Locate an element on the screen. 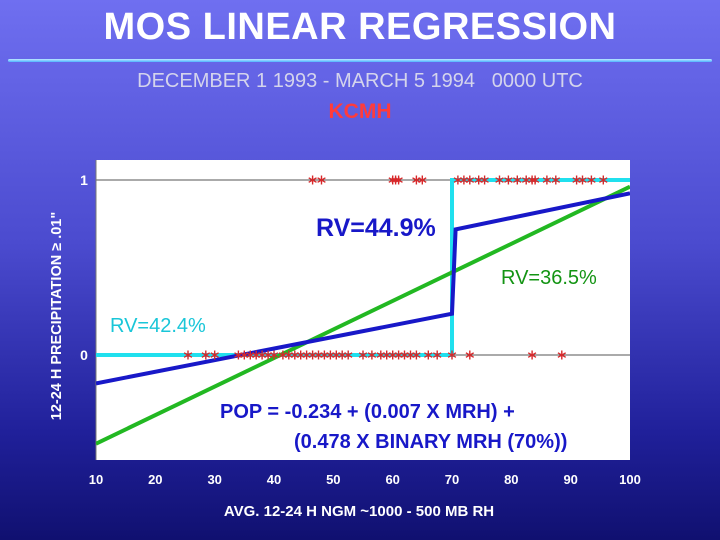 This screenshot has width=720, height=540. x-tick-label: 80 is located at coordinates (511, 479).